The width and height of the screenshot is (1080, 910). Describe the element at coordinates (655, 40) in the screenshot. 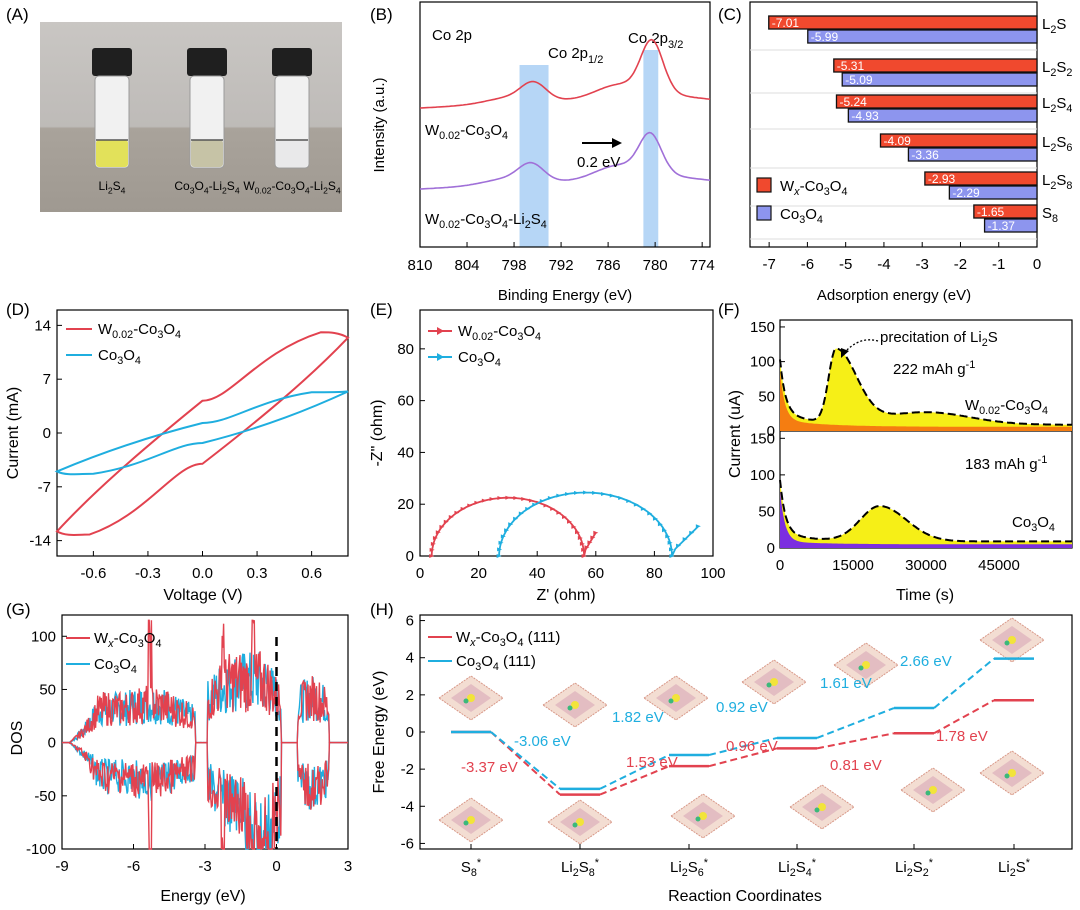

I see `peak-label: Co 2p3/2` at that location.